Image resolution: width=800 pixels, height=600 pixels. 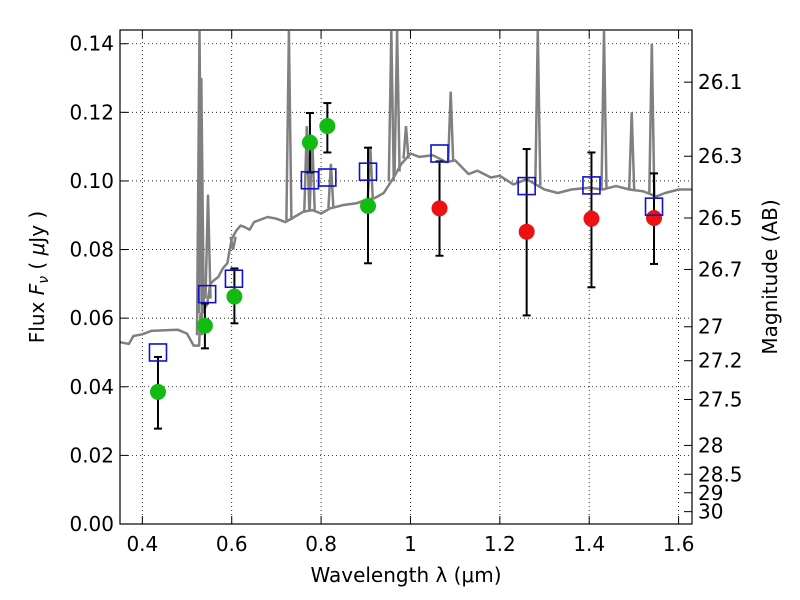 I want to click on y-tick-label: 0.12, so click(x=91, y=112).